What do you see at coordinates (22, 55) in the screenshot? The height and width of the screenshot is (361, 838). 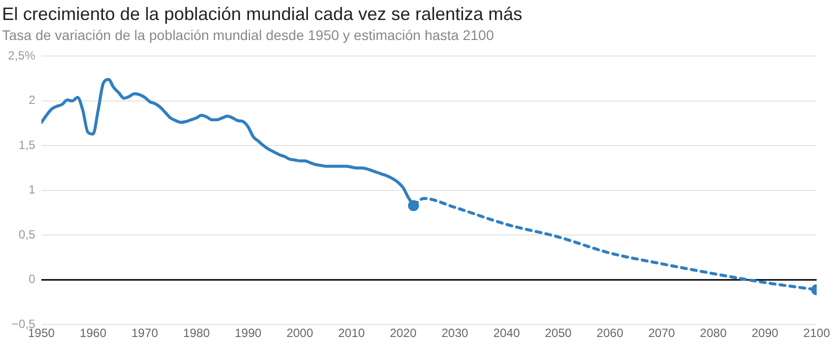 I see `y-tick-label: 2,5%` at bounding box center [22, 55].